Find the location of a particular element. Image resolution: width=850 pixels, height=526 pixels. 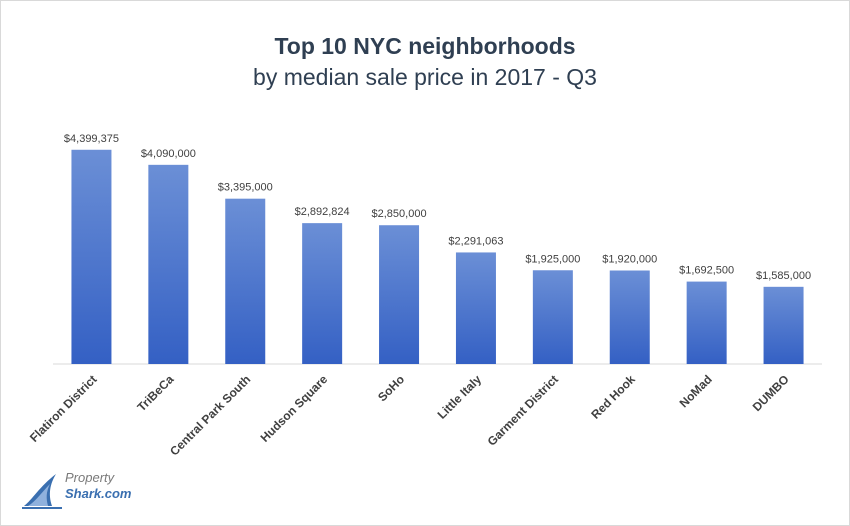

data-label-1: $4,090,000 is located at coordinates (168, 154).